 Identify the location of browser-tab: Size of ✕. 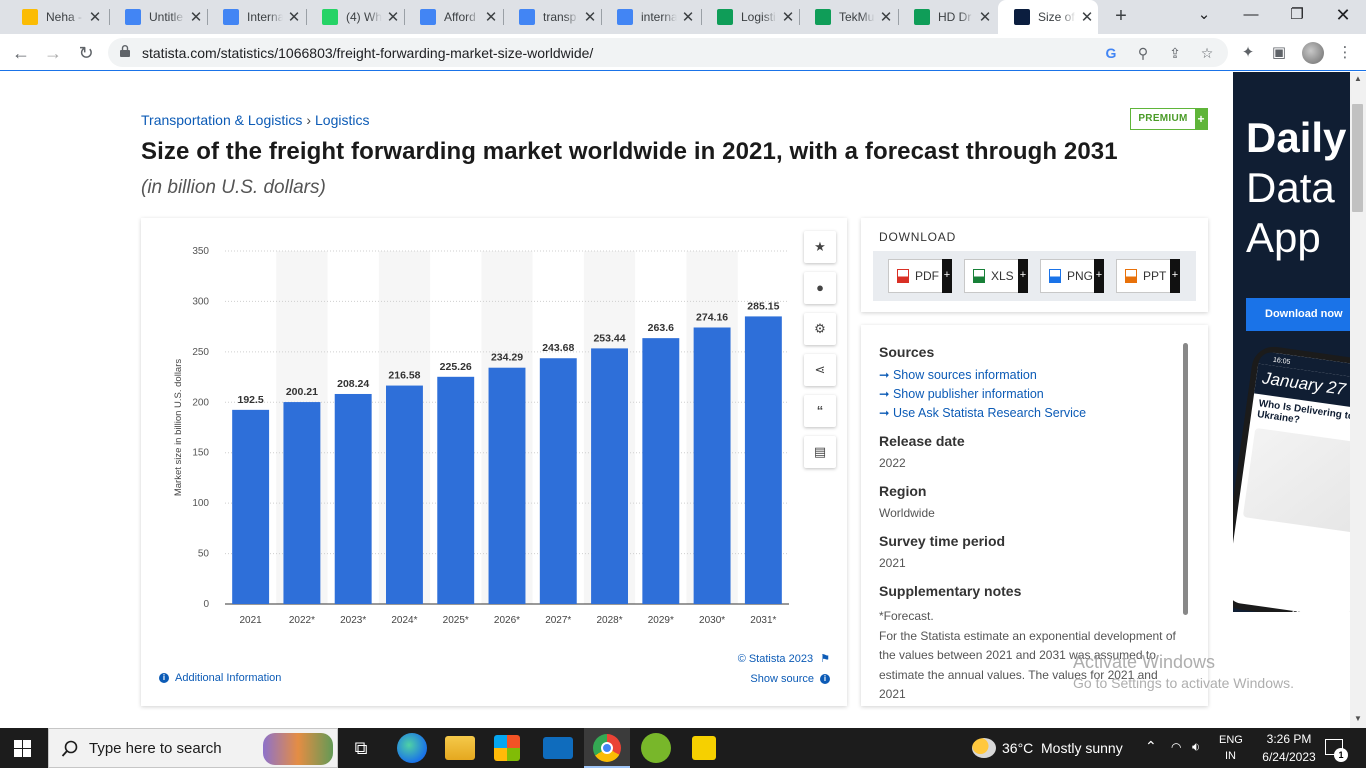
(1048, 17).